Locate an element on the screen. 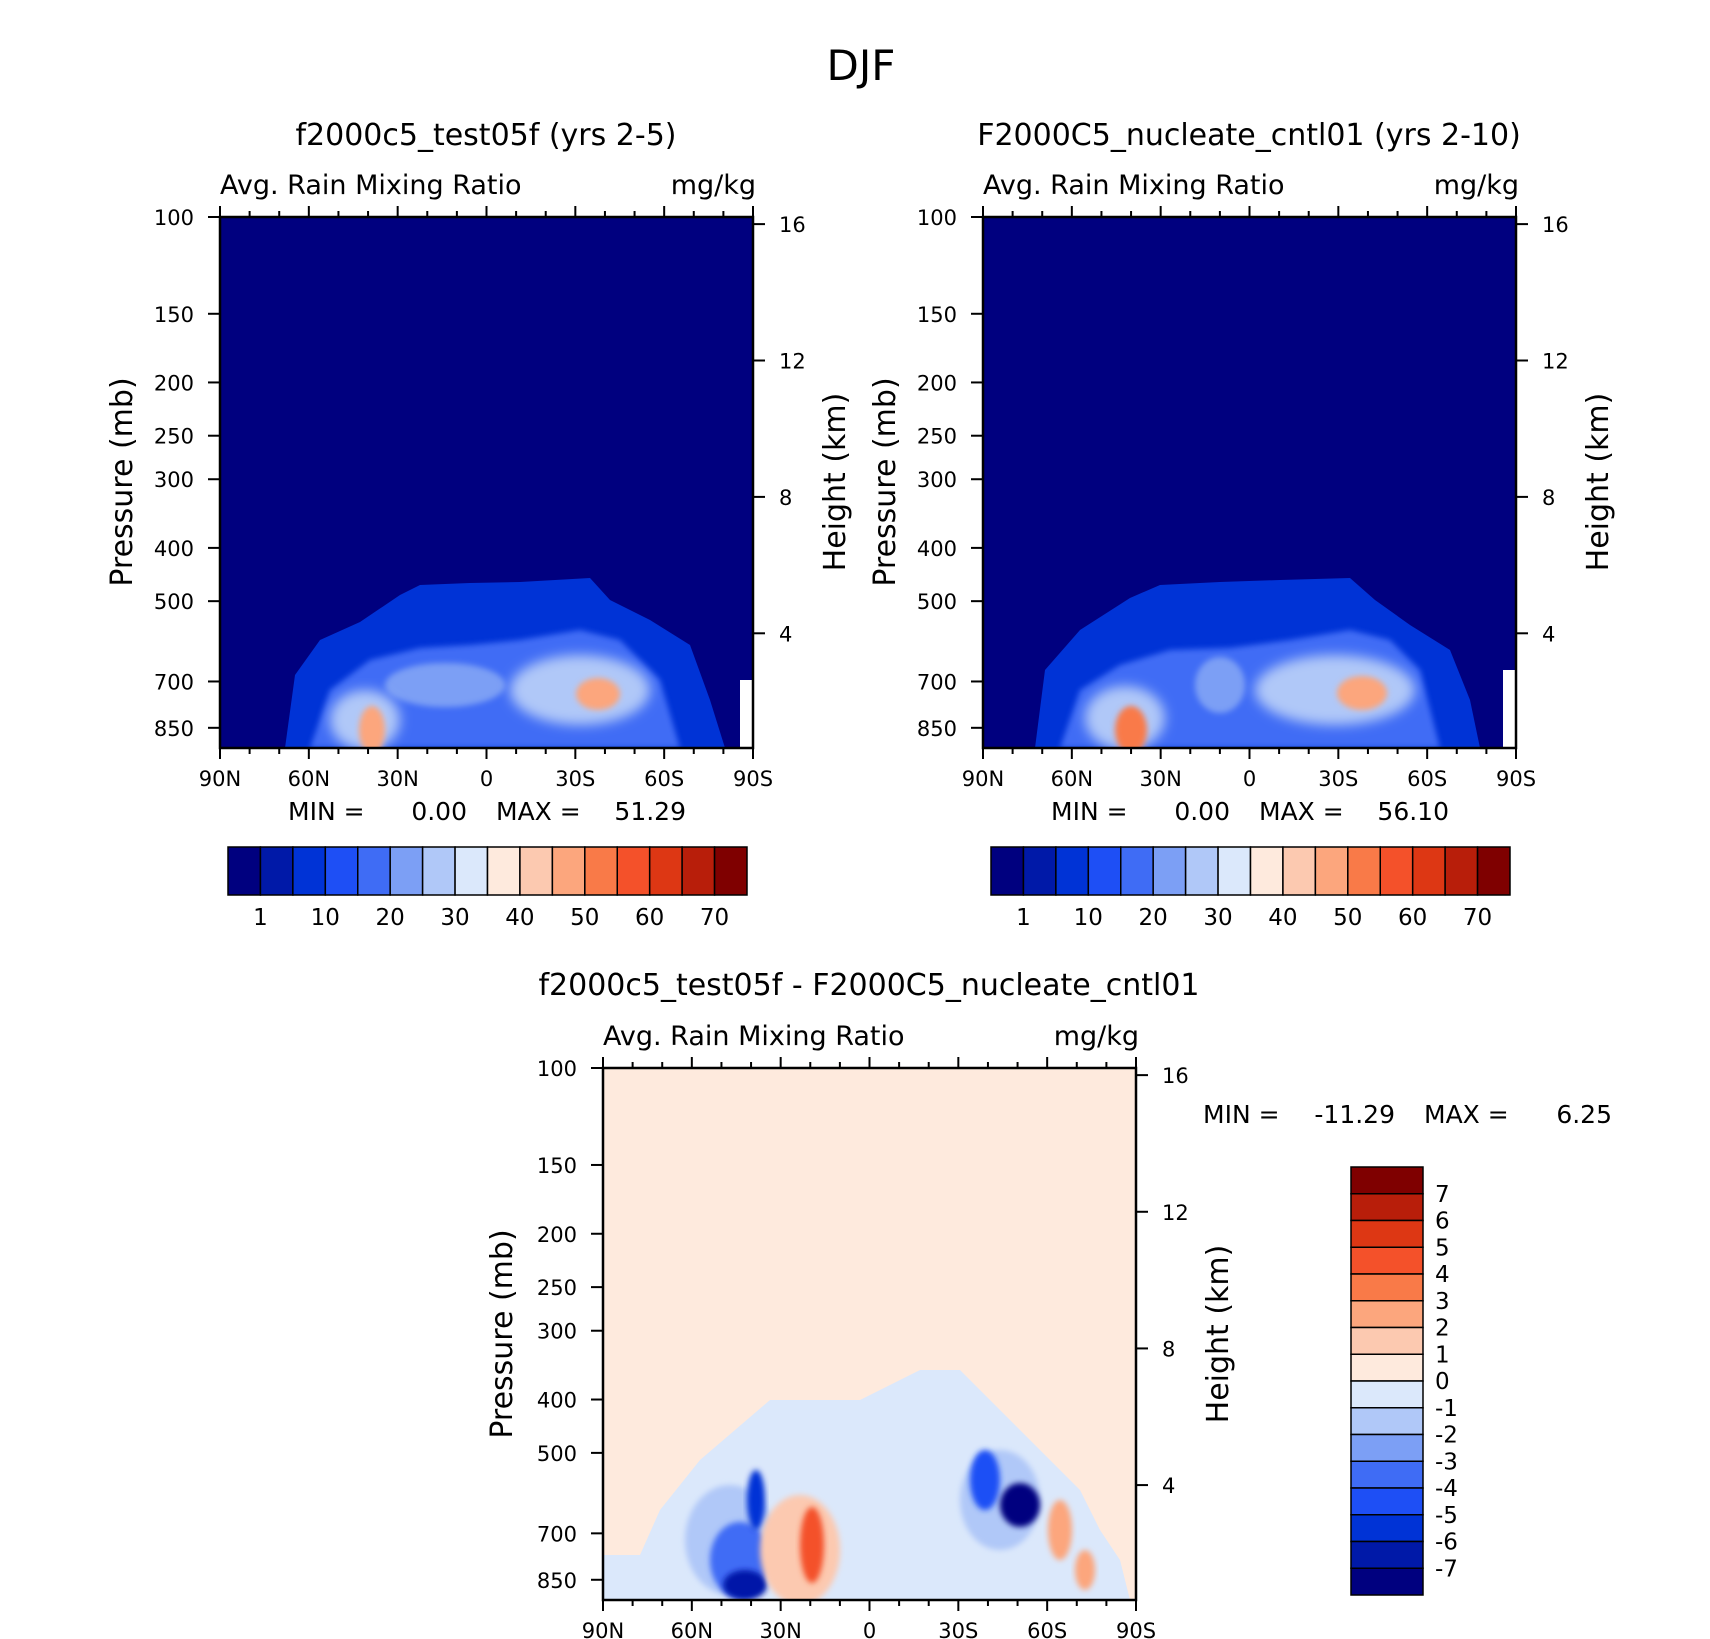  panel-1-y-axis: 100 150 200 250 300 400 500 700 850 is located at coordinates (187, 473).